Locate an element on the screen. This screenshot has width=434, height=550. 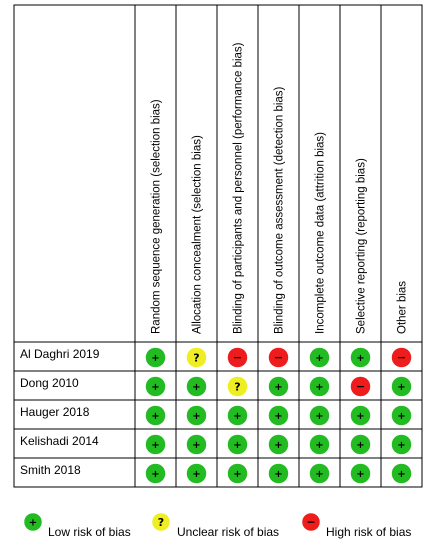
domain-header: Incomplete outcome data (attrition bias) is located at coordinates (321, 233).